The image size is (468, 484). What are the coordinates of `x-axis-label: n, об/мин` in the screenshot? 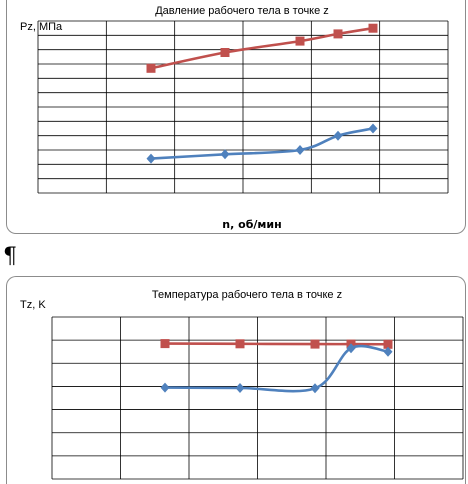 It's located at (251, 224).